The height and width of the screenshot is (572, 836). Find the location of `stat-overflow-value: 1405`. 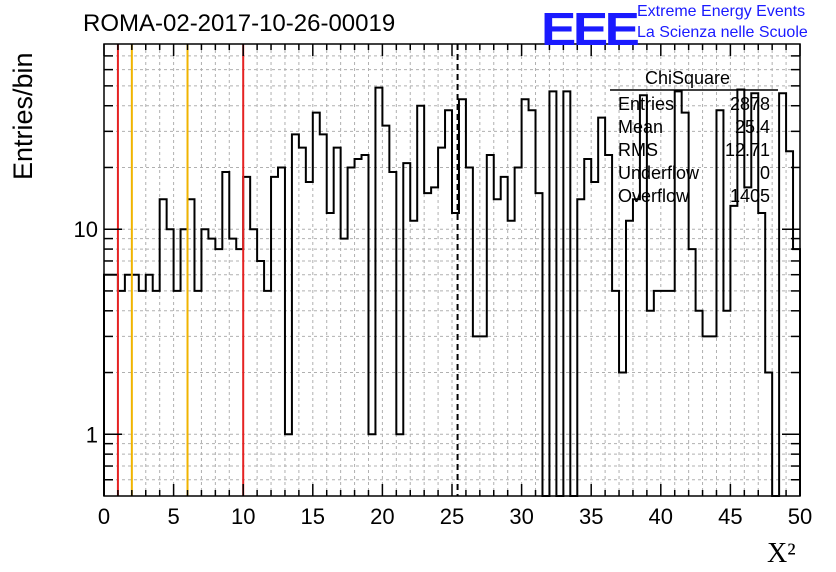

stat-overflow-value: 1405 is located at coordinates (749, 196).